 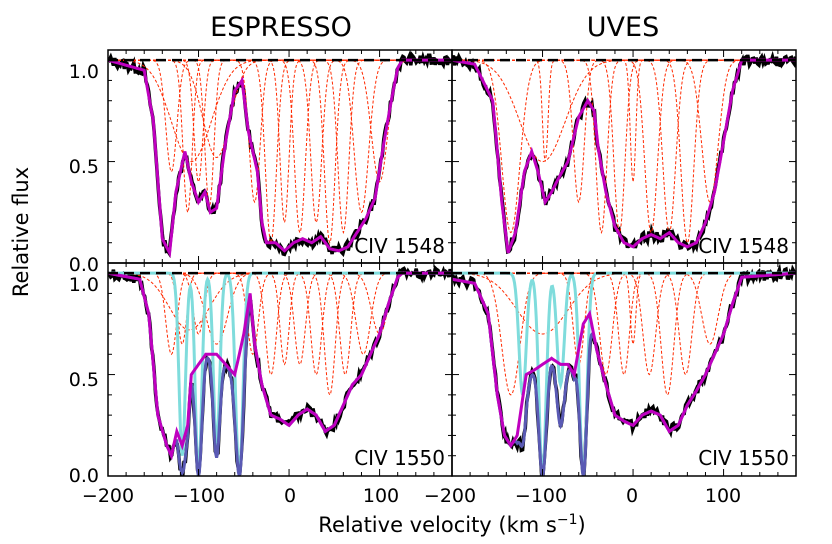 What do you see at coordinates (84, 380) in the screenshot?
I see `ytick-label-bottom-0-5: 0.5` at bounding box center [84, 380].